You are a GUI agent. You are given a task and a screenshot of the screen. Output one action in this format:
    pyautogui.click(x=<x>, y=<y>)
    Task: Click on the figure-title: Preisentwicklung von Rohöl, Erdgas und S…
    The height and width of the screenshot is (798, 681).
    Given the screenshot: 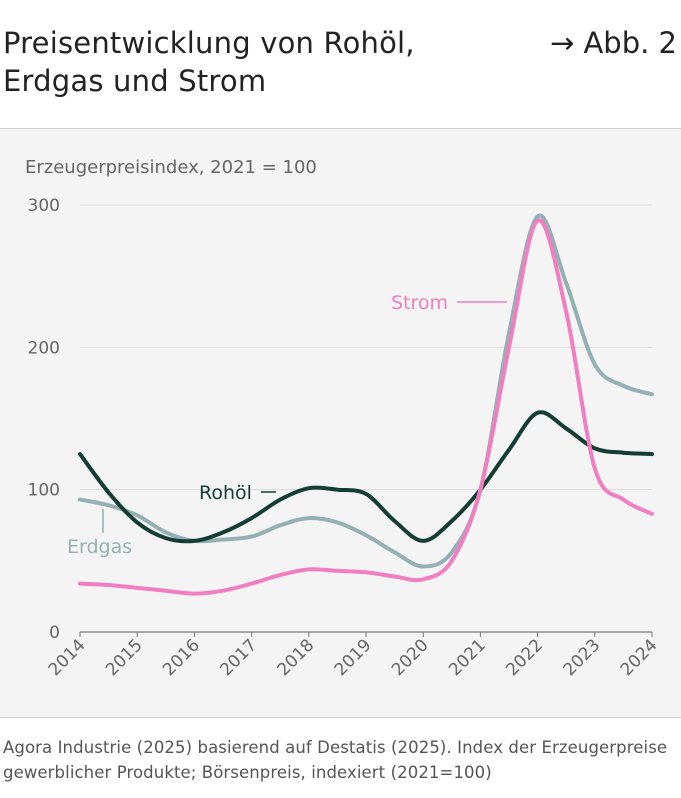 What is the action you would take?
    pyautogui.click(x=209, y=62)
    